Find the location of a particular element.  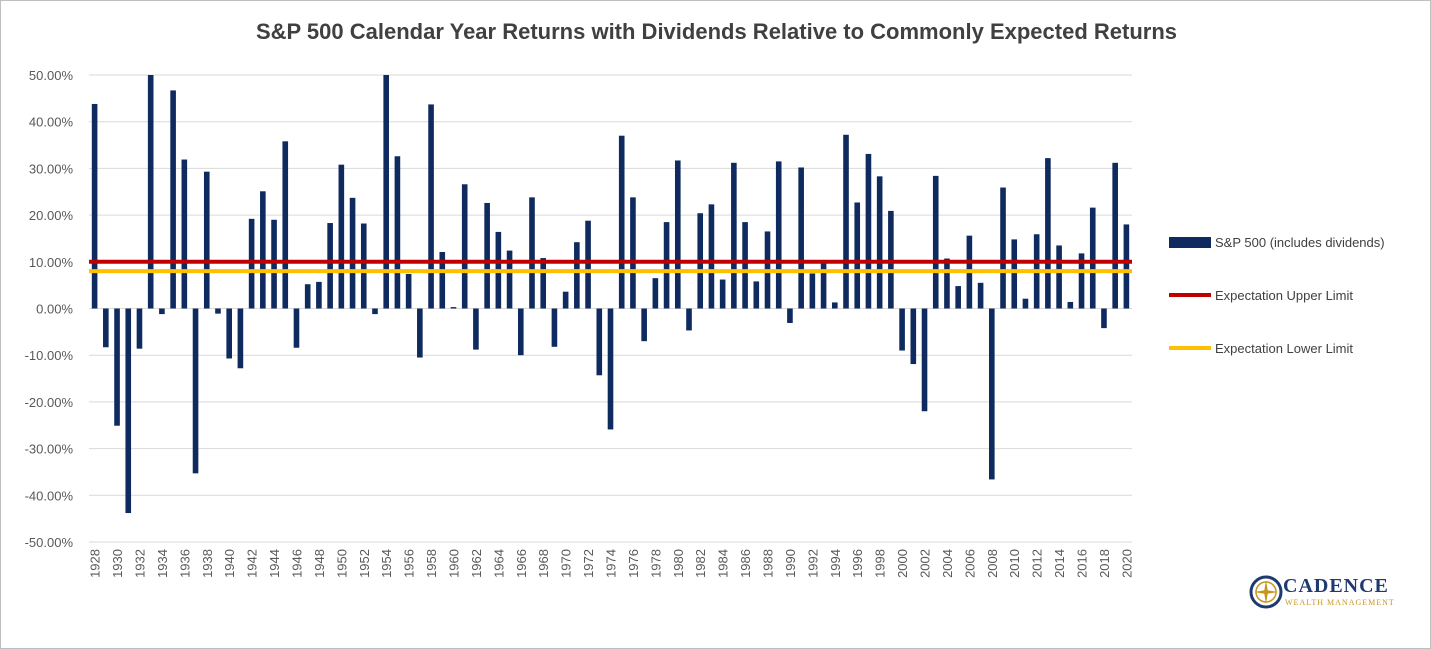

bar-1965 is located at coordinates (509, 279).